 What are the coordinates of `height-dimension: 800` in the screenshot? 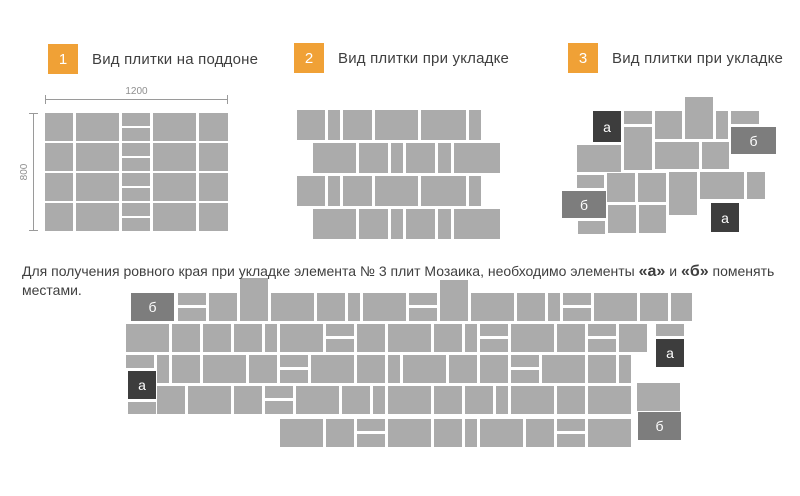 It's located at (28, 172).